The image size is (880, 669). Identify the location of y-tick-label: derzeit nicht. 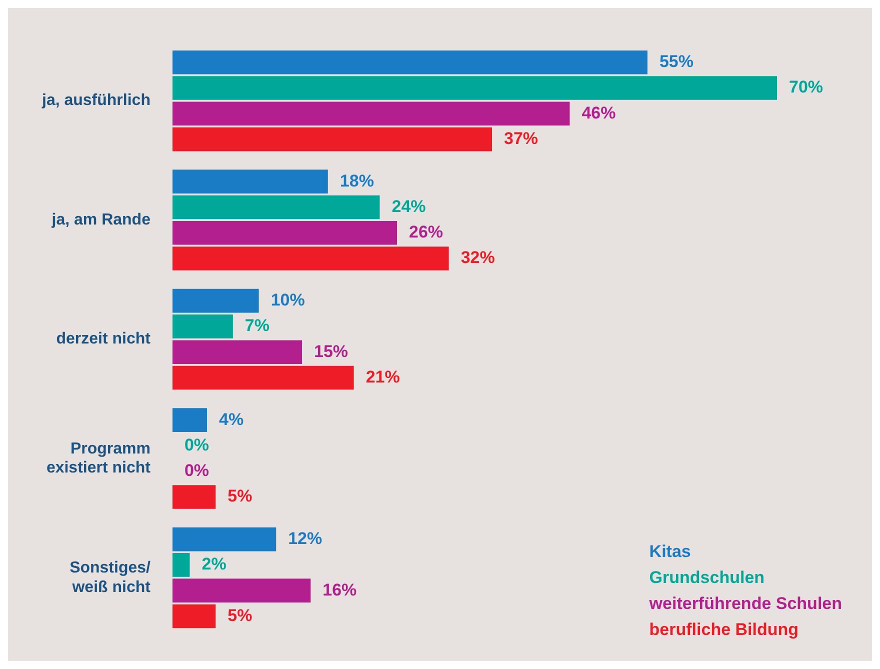
(104, 339).